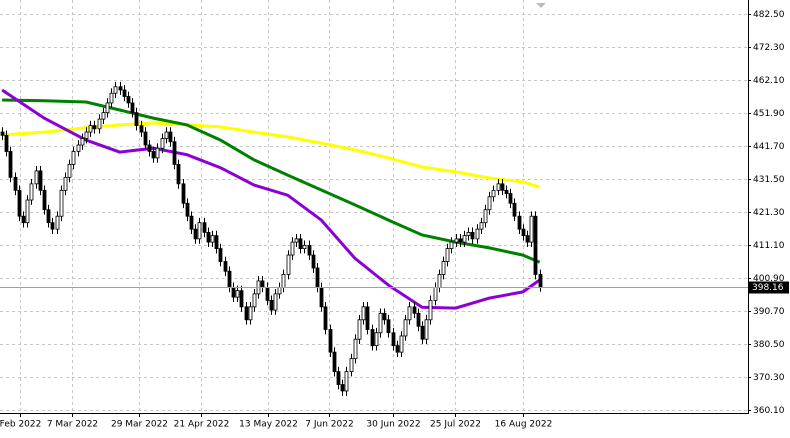 This screenshot has width=790, height=438. I want to click on y-tick-label: 431.50, so click(769, 180).